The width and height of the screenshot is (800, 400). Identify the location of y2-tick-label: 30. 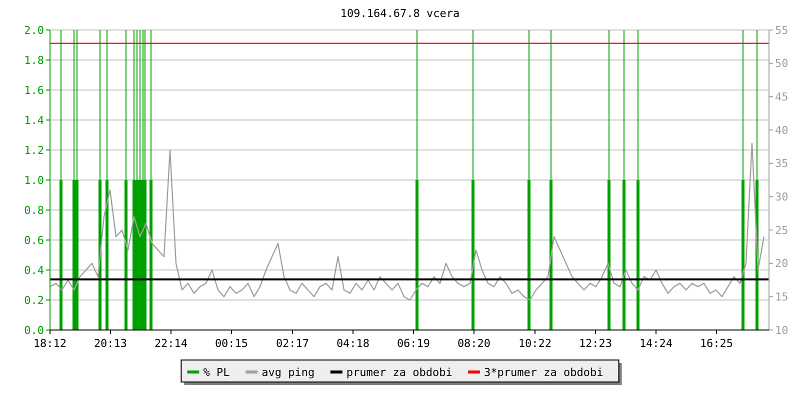
(781, 197).